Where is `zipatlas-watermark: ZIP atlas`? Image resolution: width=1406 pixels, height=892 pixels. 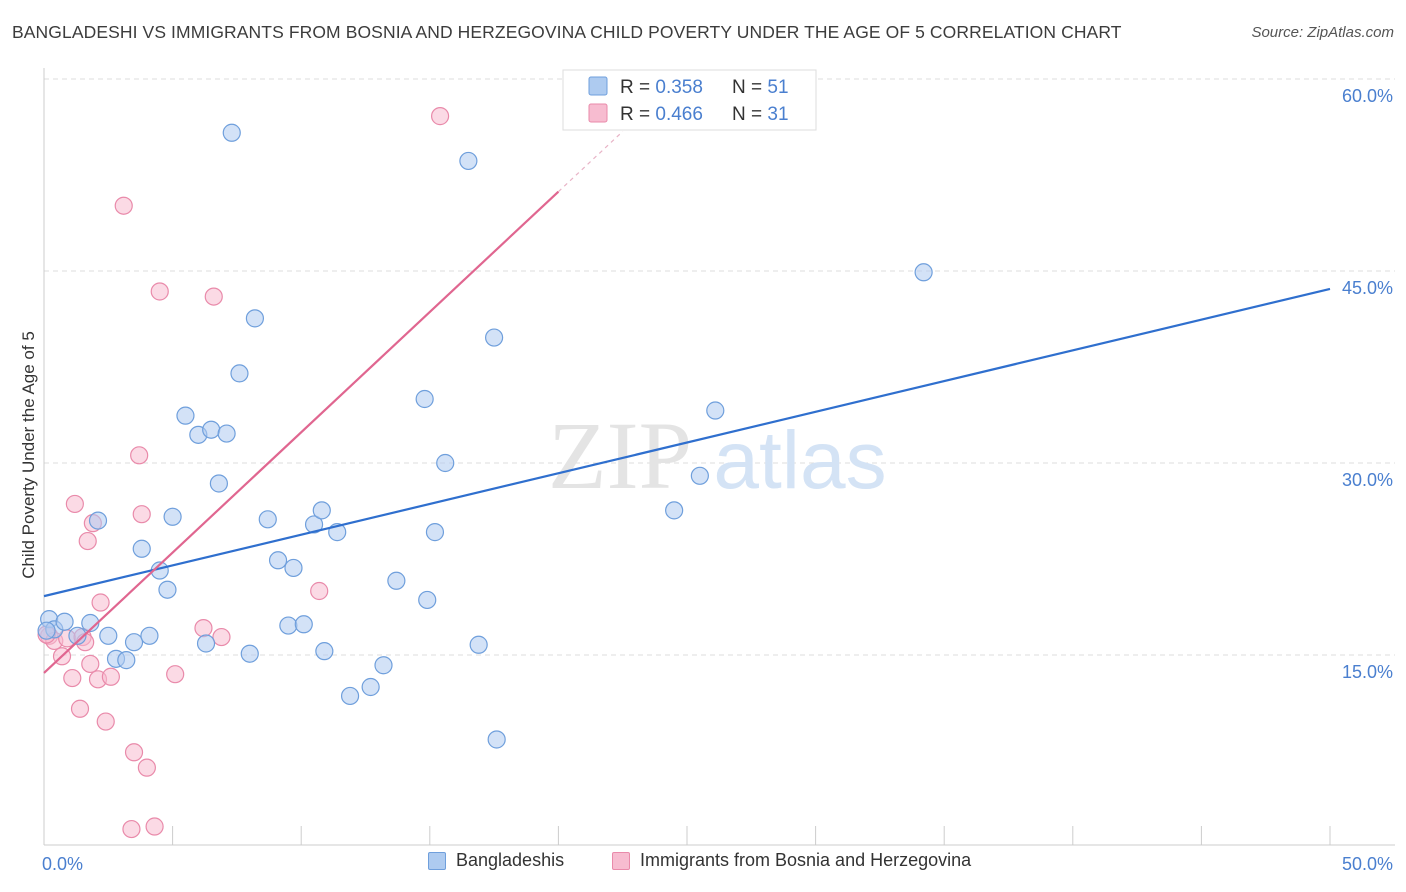 zipatlas-watermark: ZIP atlas is located at coordinates (717, 455).